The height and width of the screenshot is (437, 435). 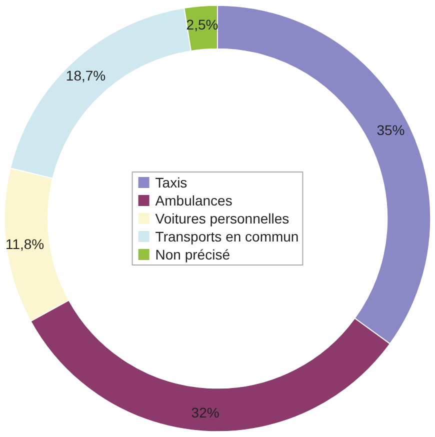 I want to click on legend-label: Voitures personnelles, so click(x=222, y=218).